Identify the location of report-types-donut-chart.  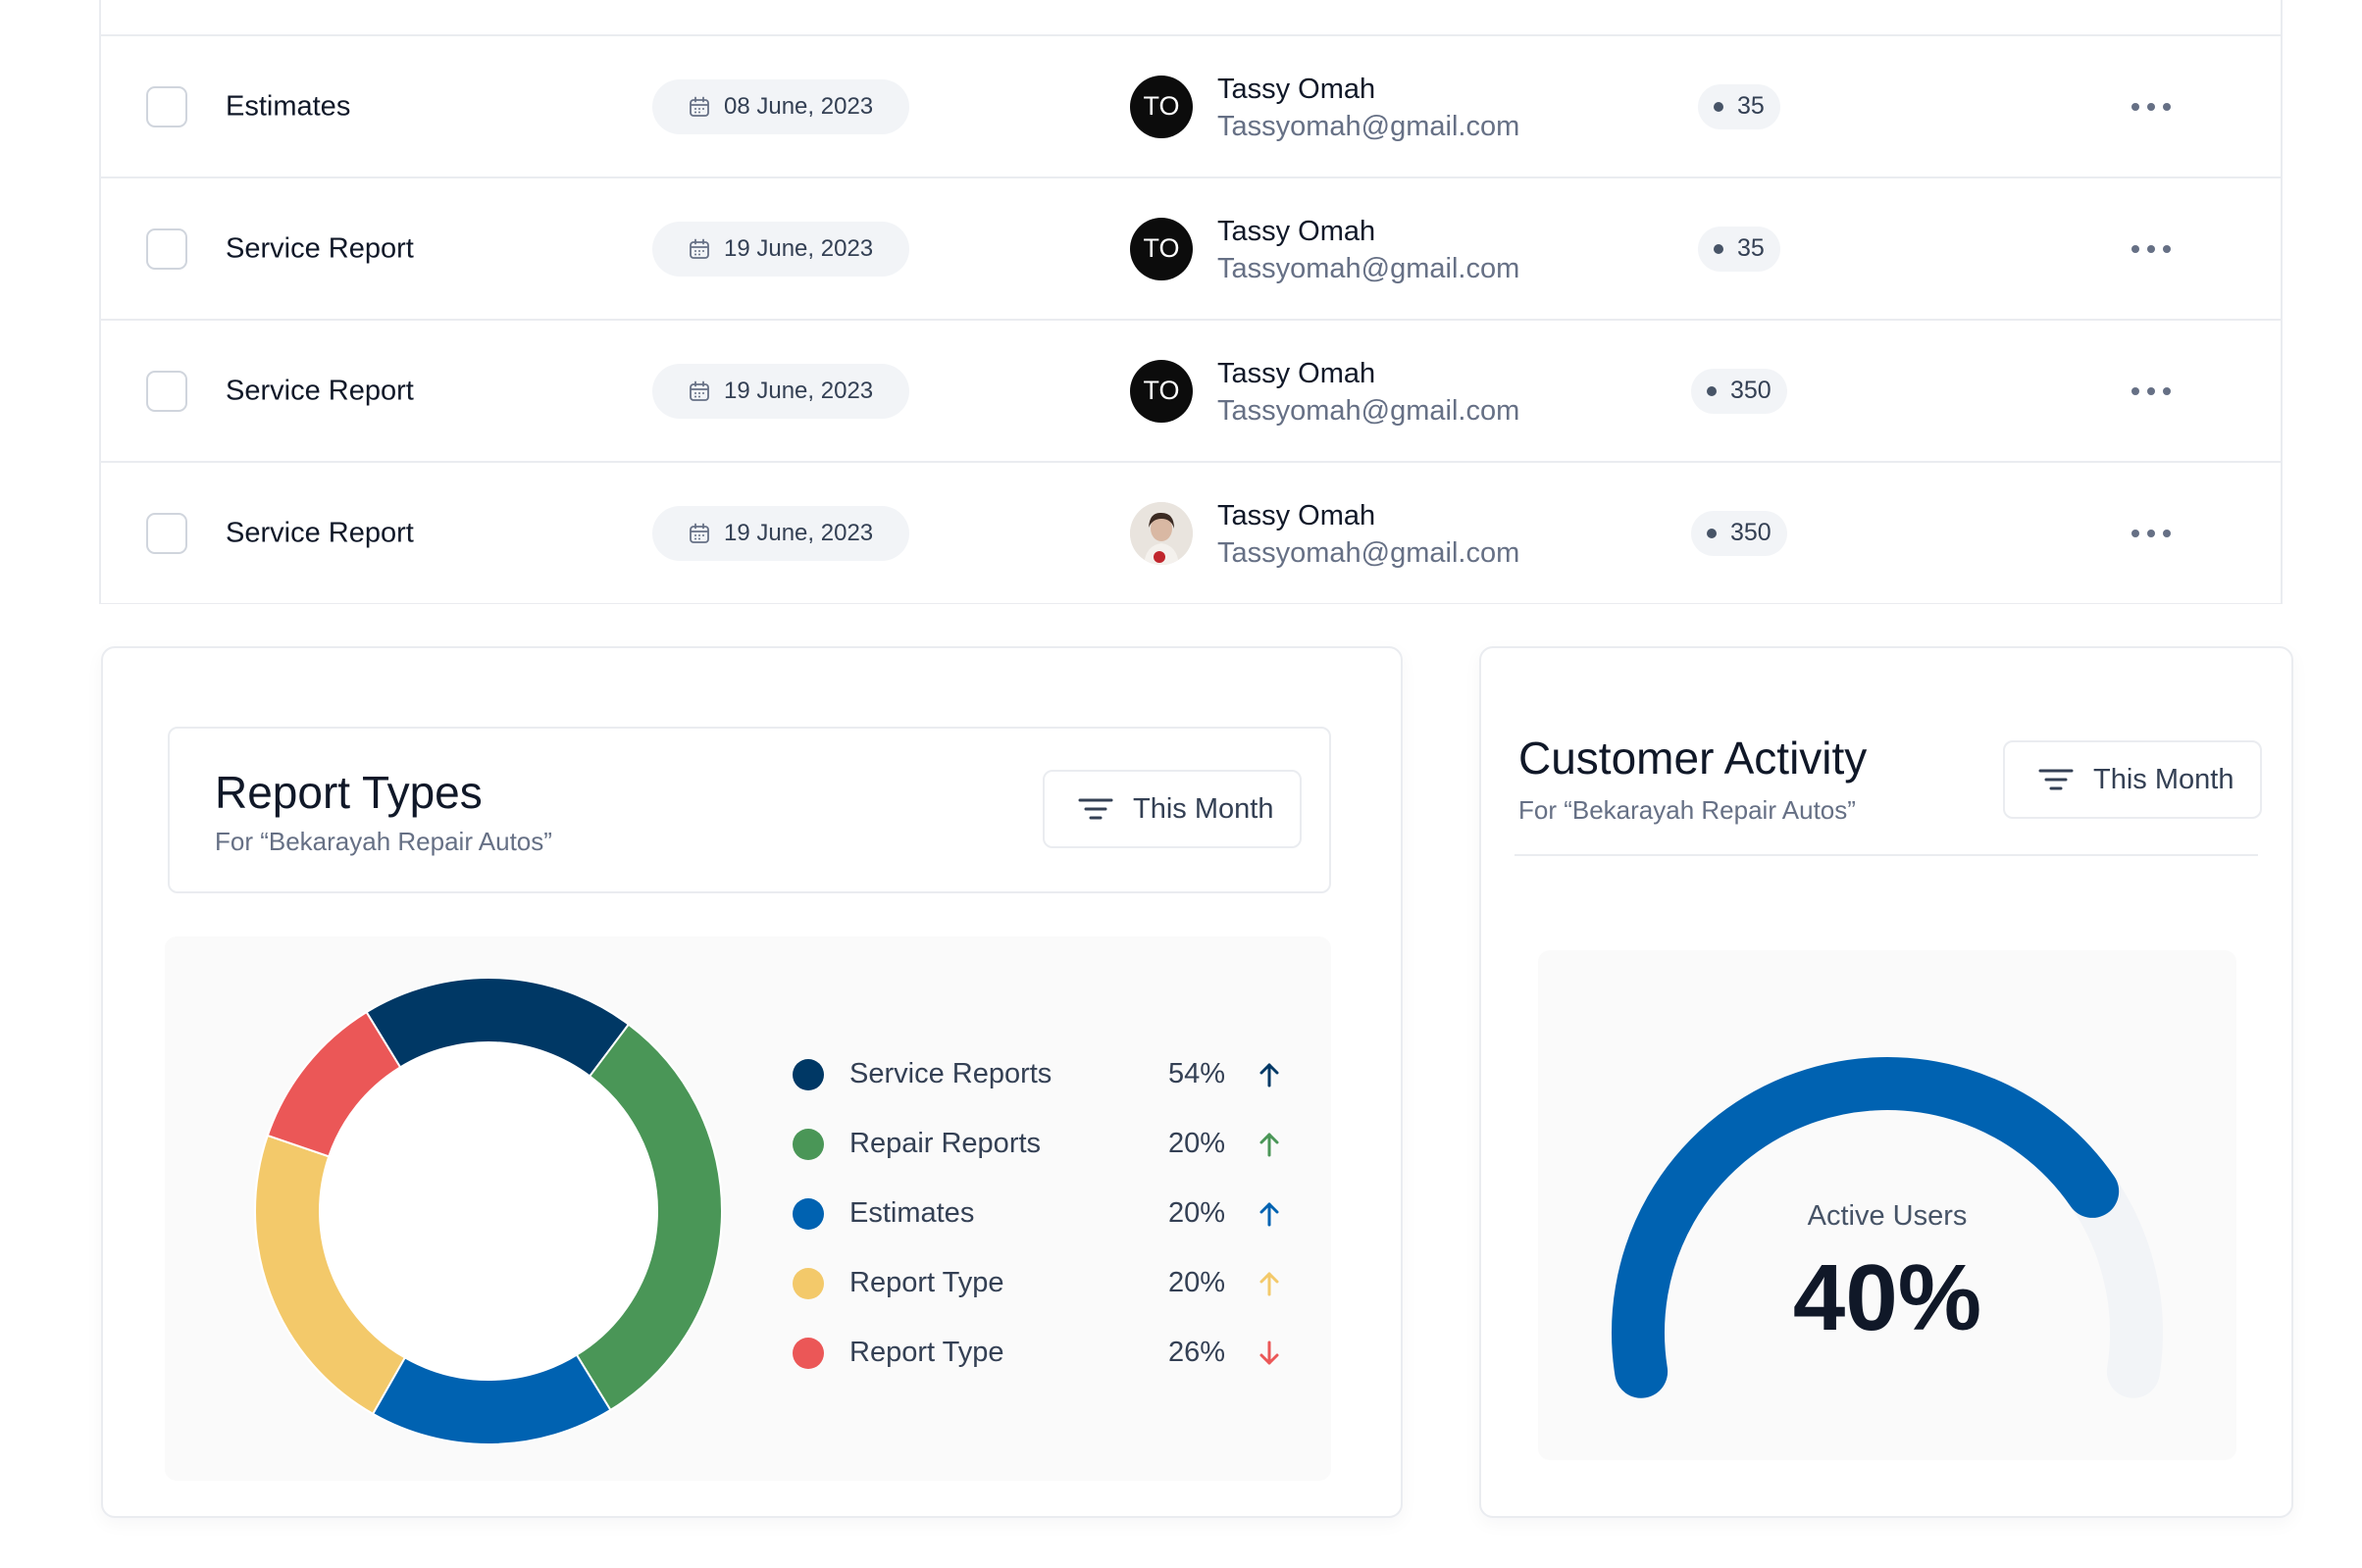
(488, 1211).